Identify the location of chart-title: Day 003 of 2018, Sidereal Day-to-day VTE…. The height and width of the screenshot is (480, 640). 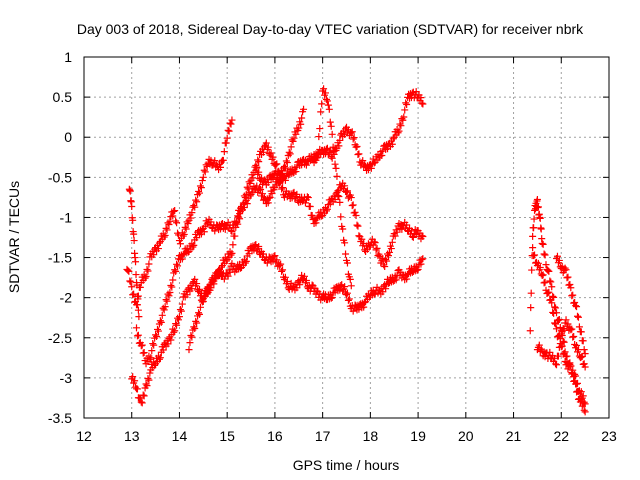
(330, 29).